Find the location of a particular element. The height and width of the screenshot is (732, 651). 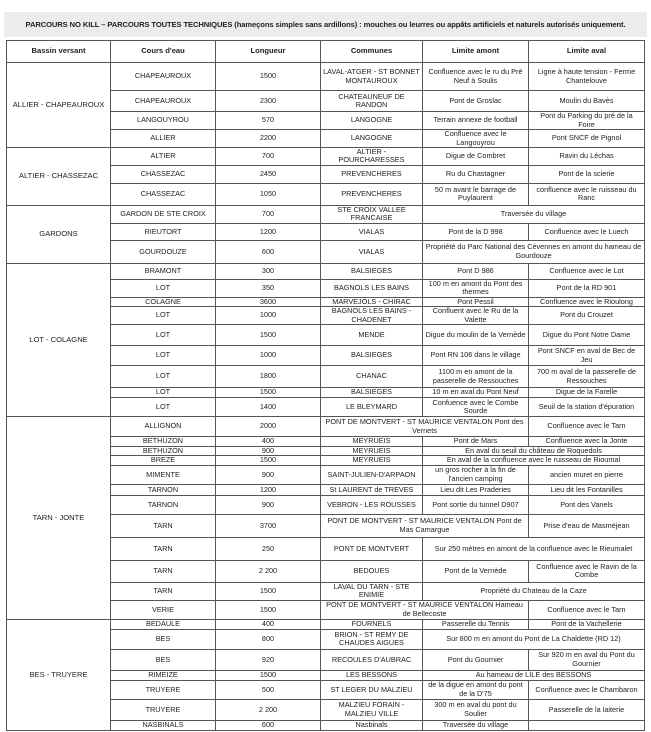

limite-aval: Confluence avec le Rioulong is located at coordinates (586, 302).